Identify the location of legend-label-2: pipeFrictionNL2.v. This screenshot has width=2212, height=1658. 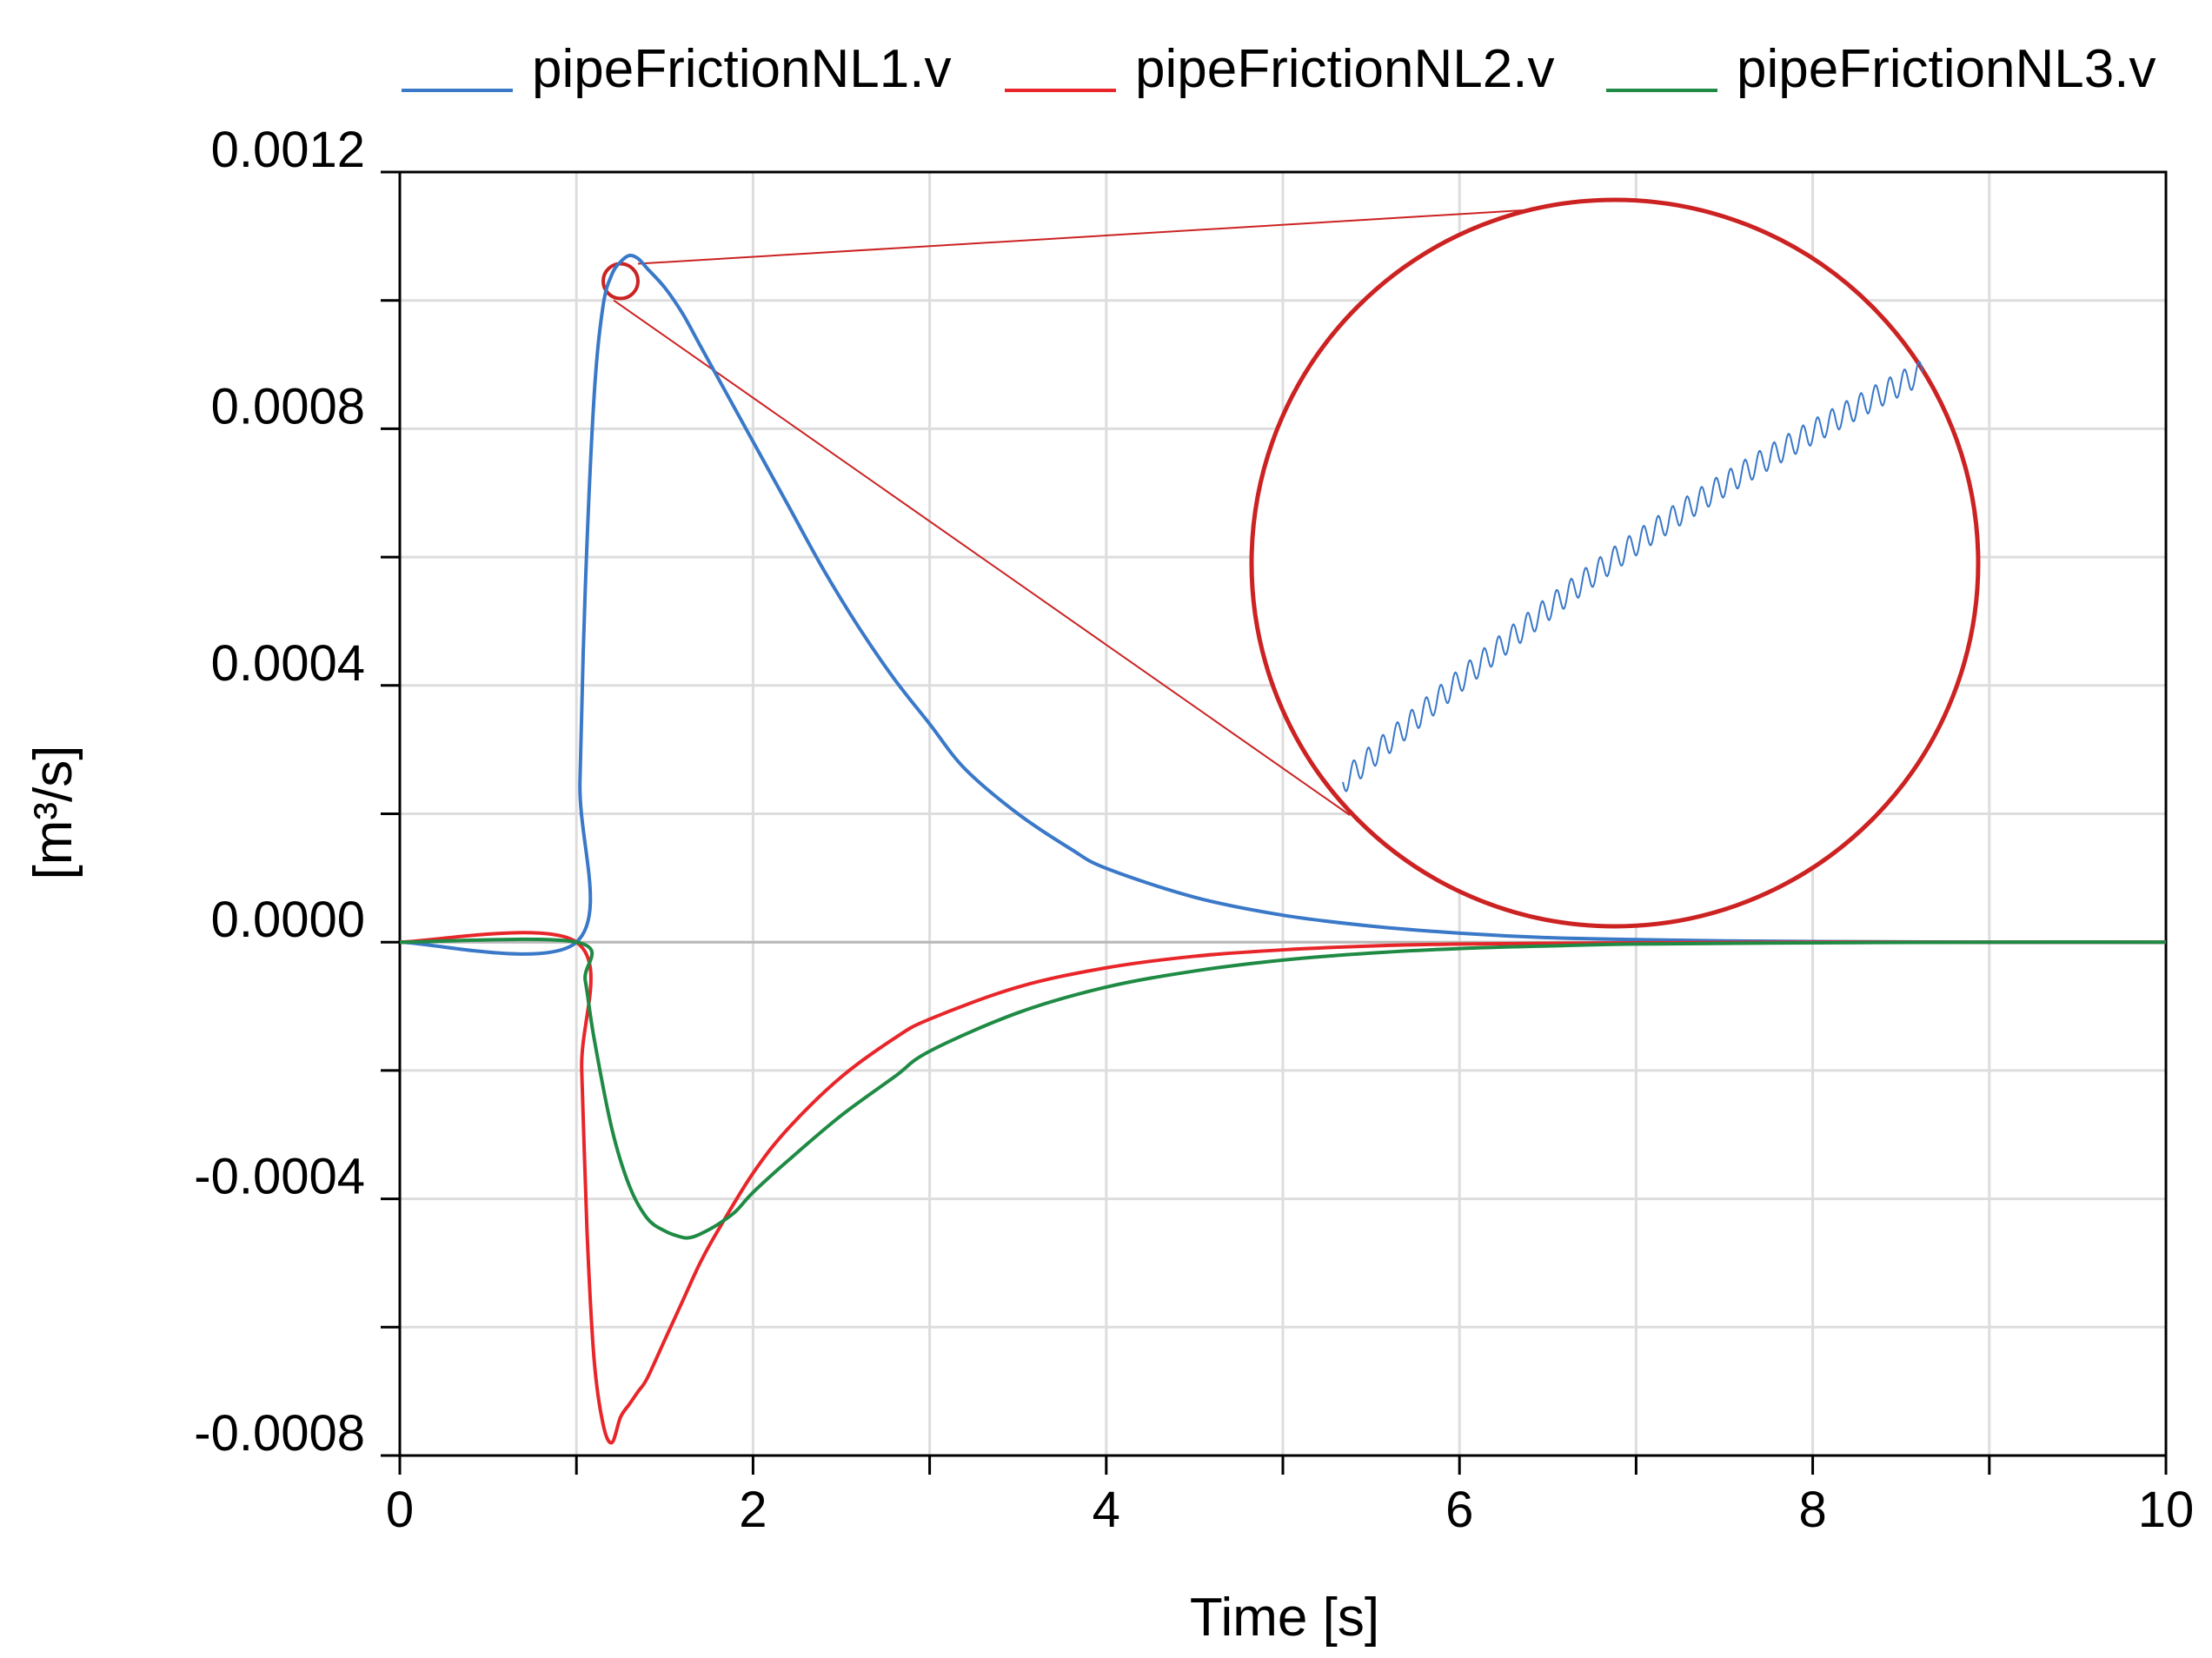
(1344, 69).